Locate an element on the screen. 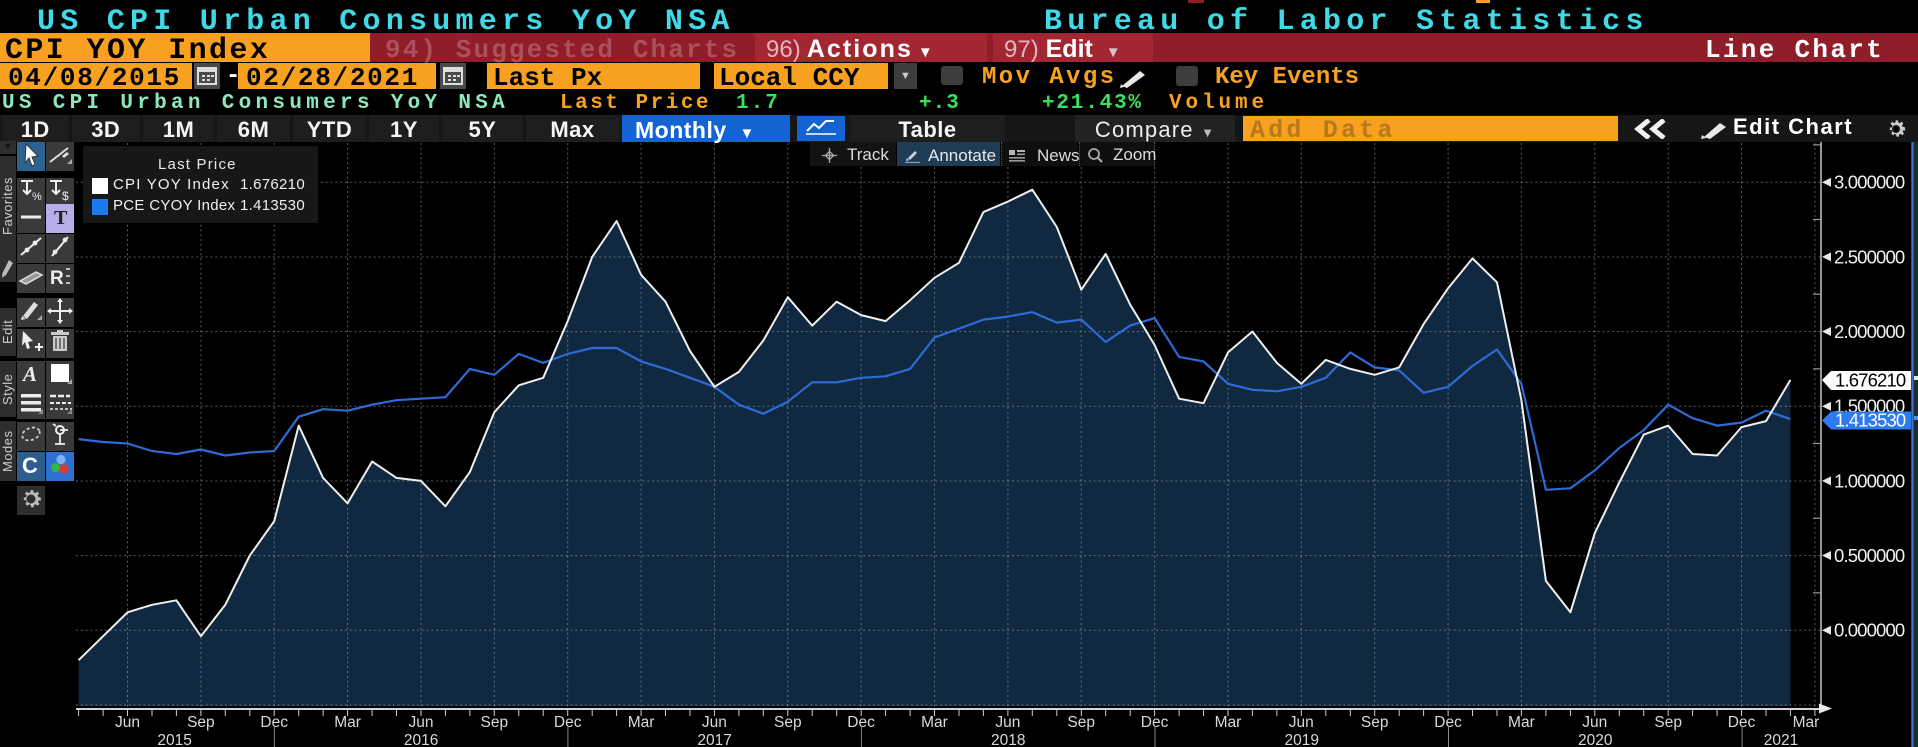 The width and height of the screenshot is (1918, 747). svg-text: 2016 is located at coordinates (421, 739).